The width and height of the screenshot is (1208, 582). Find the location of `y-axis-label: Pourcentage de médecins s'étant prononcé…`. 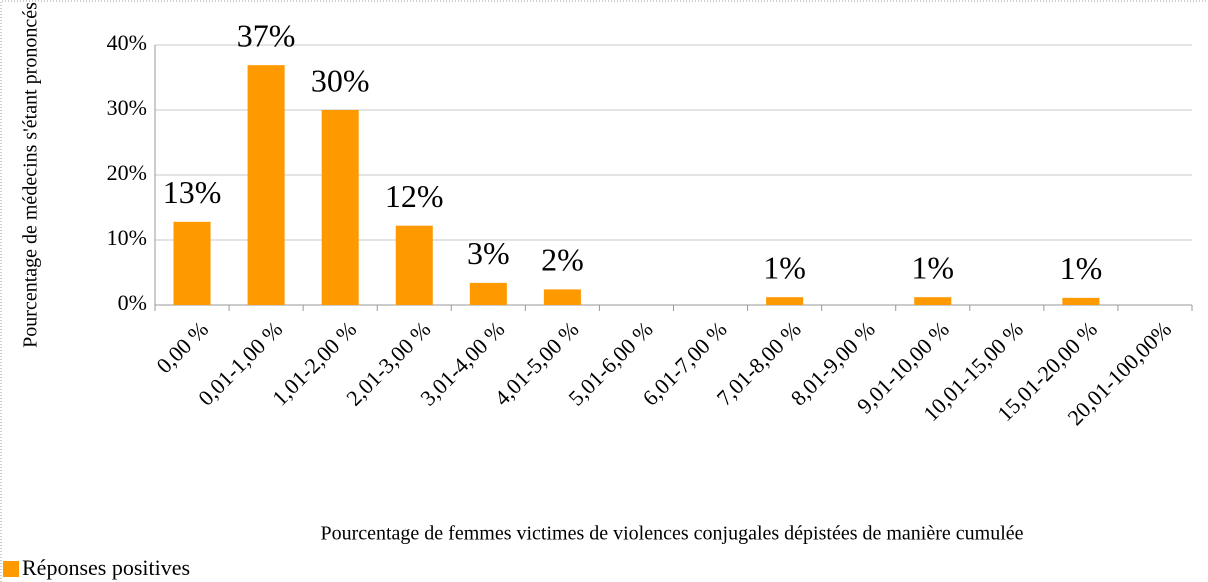

y-axis-label: Pourcentage de médecins s'étant prononcé… is located at coordinates (31, 175).